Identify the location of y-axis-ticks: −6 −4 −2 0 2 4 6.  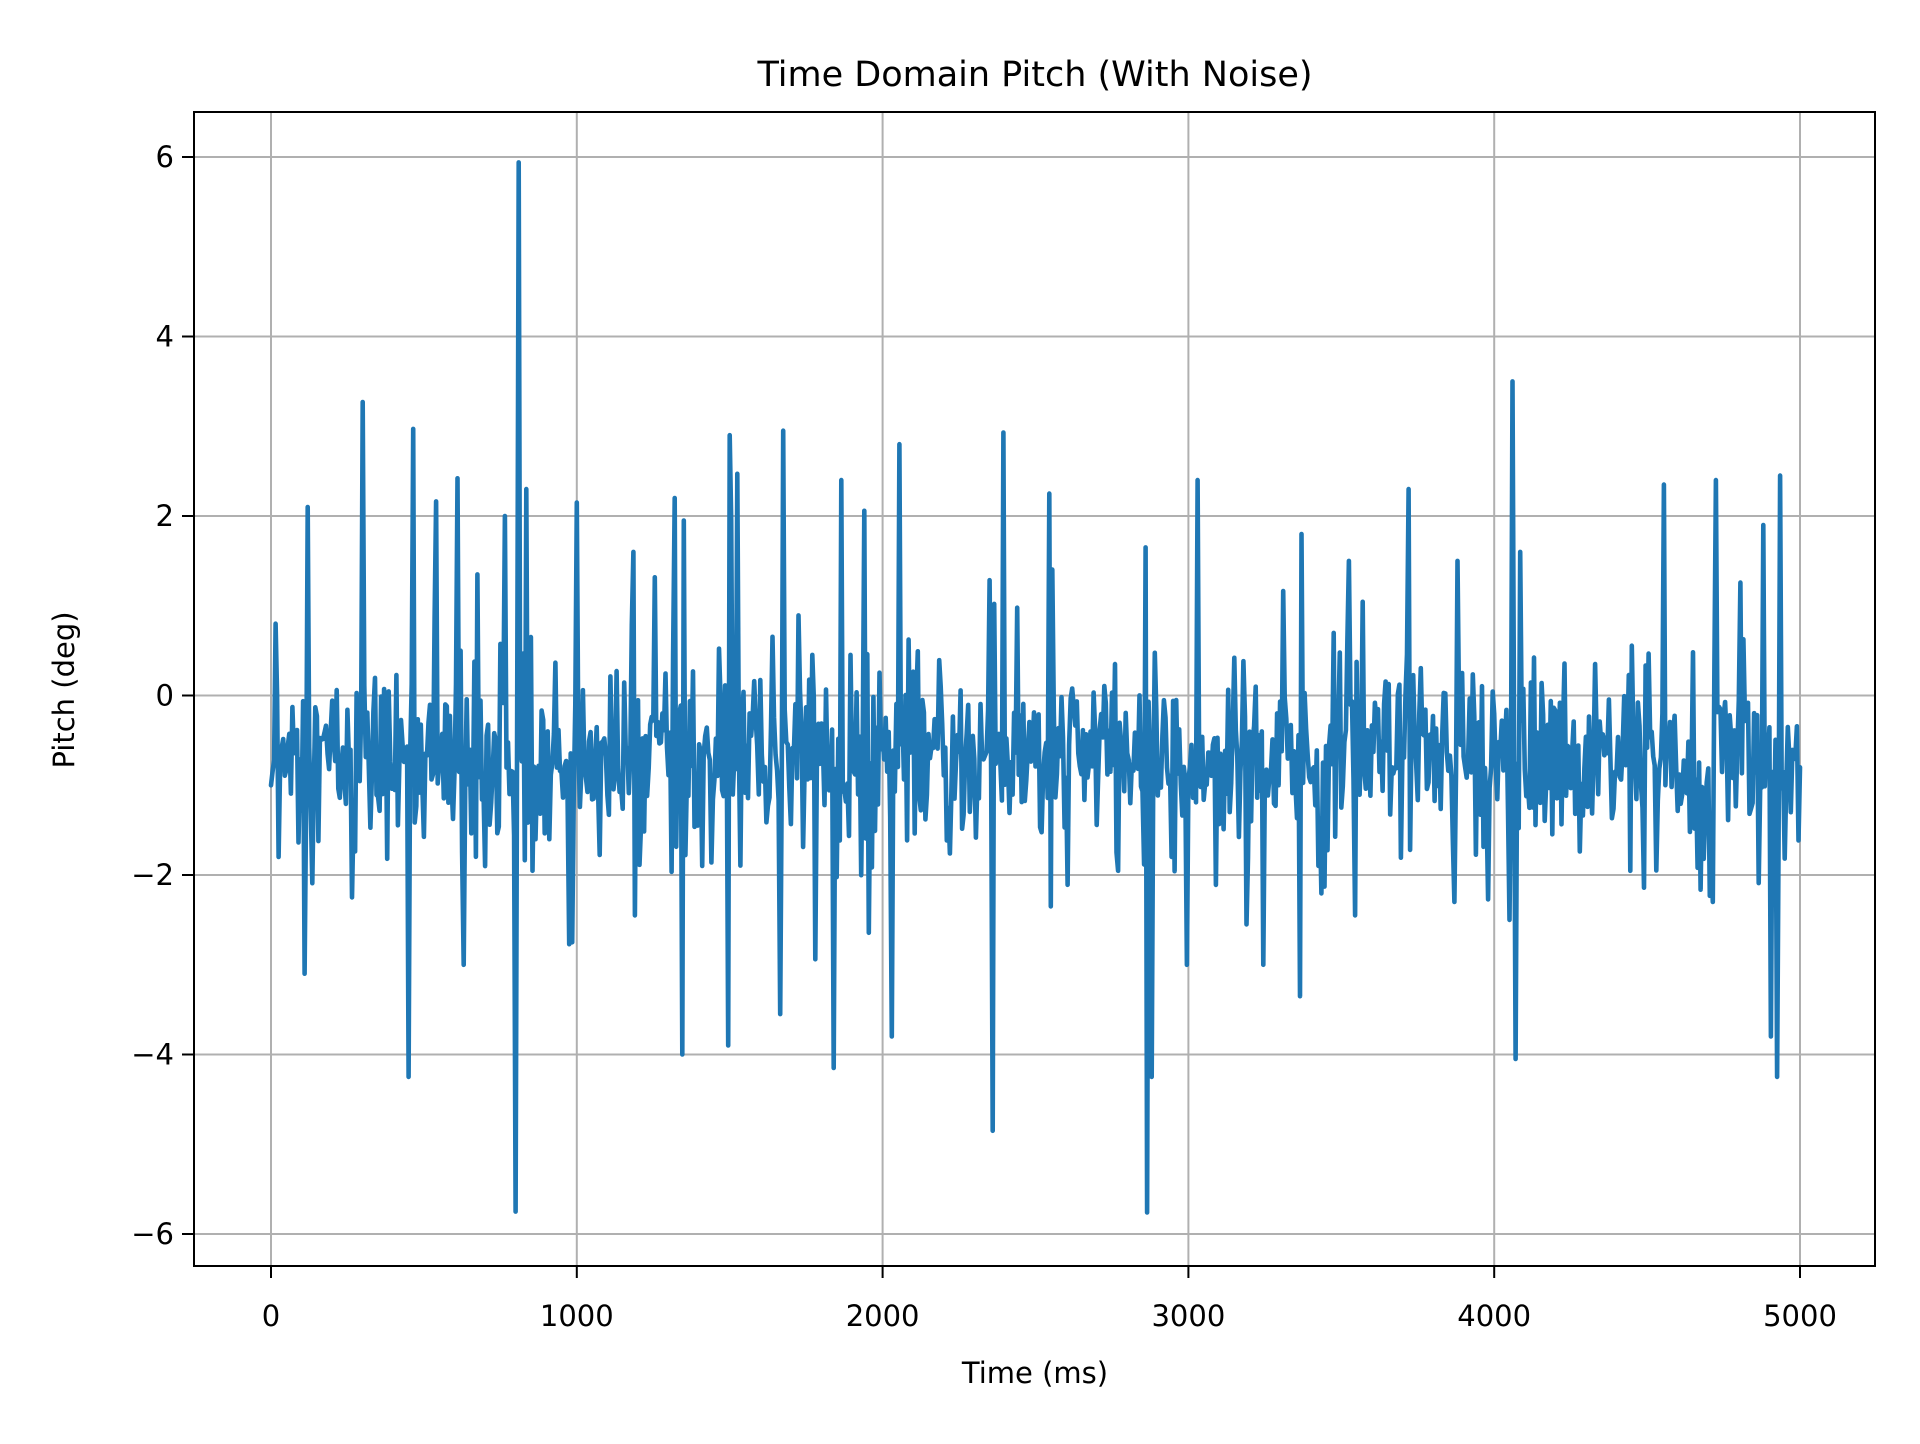
(162, 695).